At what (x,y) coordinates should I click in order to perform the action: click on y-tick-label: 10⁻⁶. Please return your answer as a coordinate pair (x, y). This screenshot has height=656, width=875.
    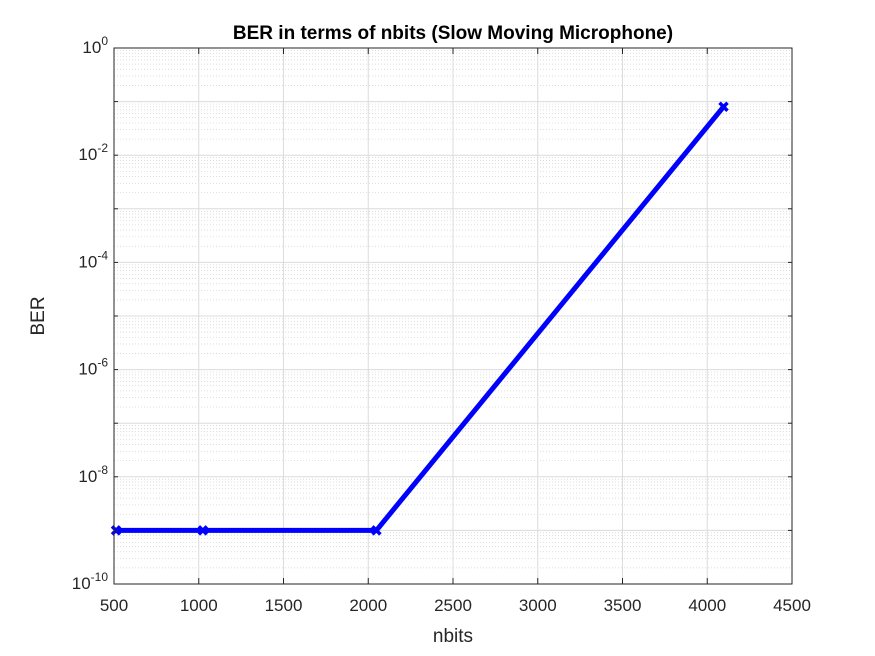
    Looking at the image, I should click on (93, 367).